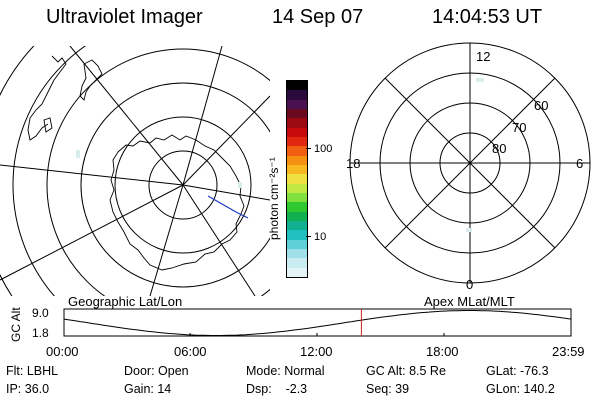 Image resolution: width=600 pixels, height=400 pixels. I want to click on altitude-plot-frame, so click(317, 322).